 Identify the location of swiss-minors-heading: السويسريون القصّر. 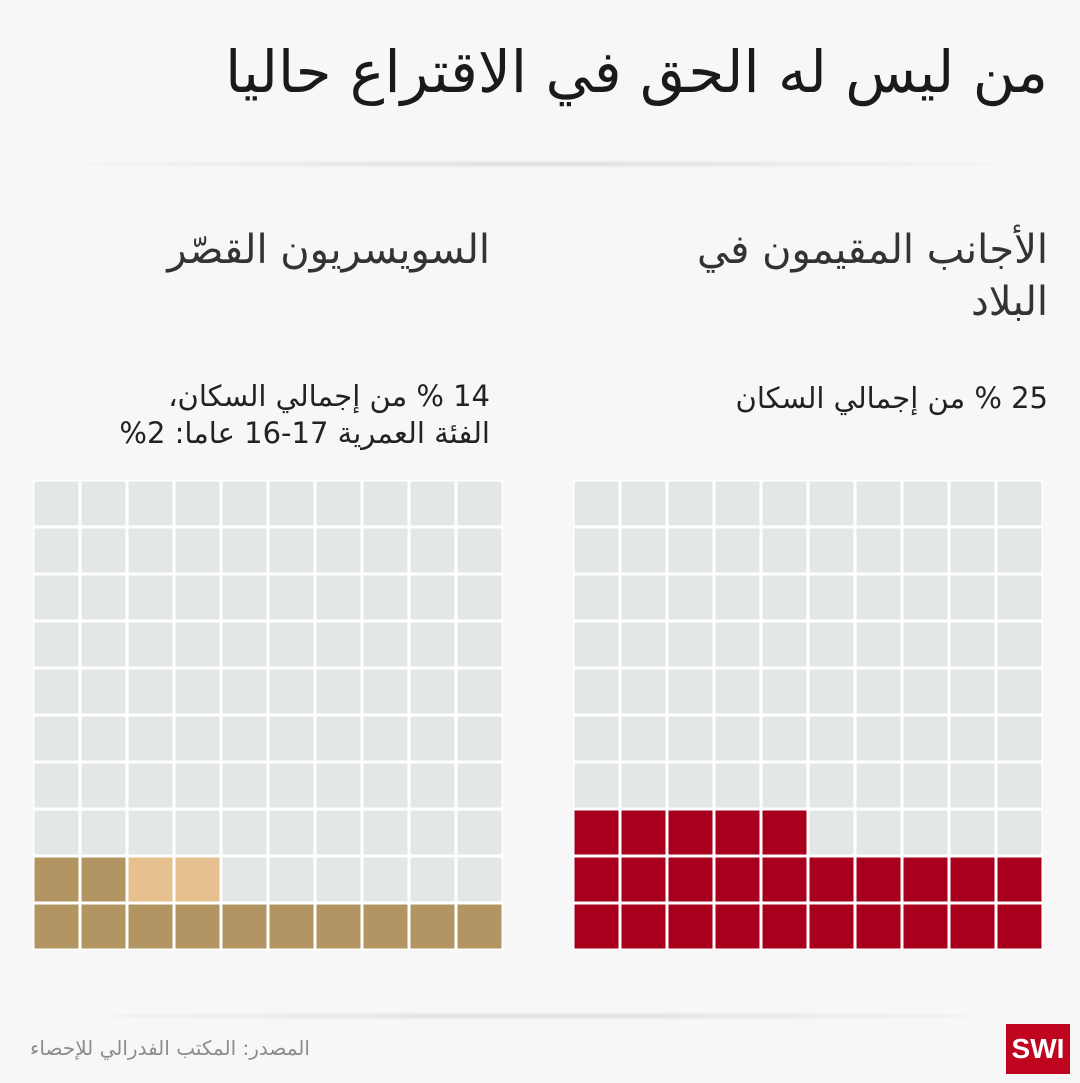
(328, 250).